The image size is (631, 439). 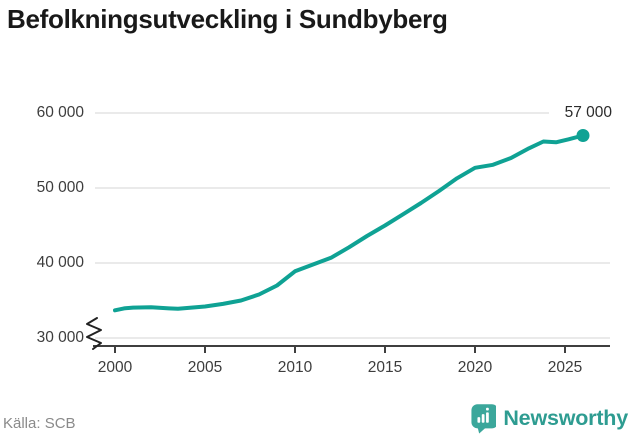 I want to click on y-axis-label: 30 000, so click(x=60, y=337).